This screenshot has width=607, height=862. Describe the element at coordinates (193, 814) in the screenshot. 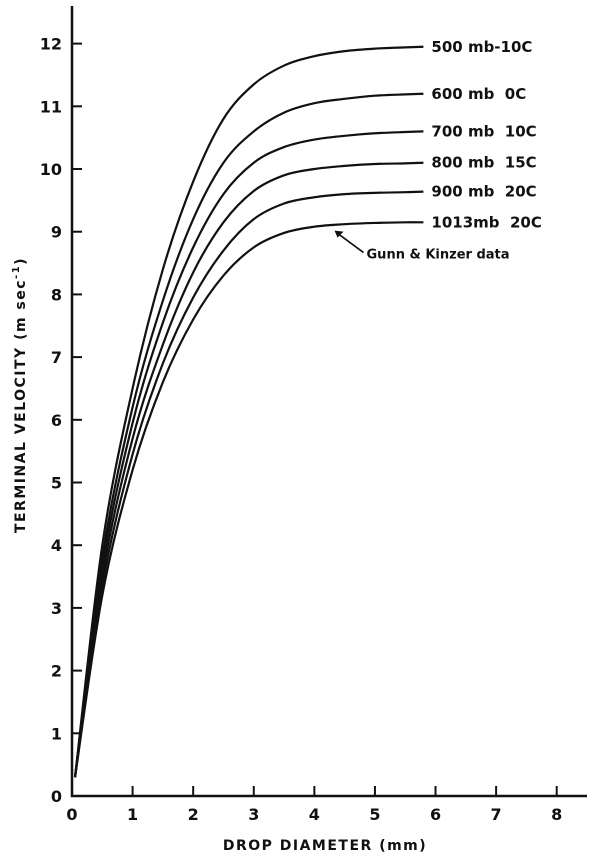

I see `x-tick-label: 2` at that location.